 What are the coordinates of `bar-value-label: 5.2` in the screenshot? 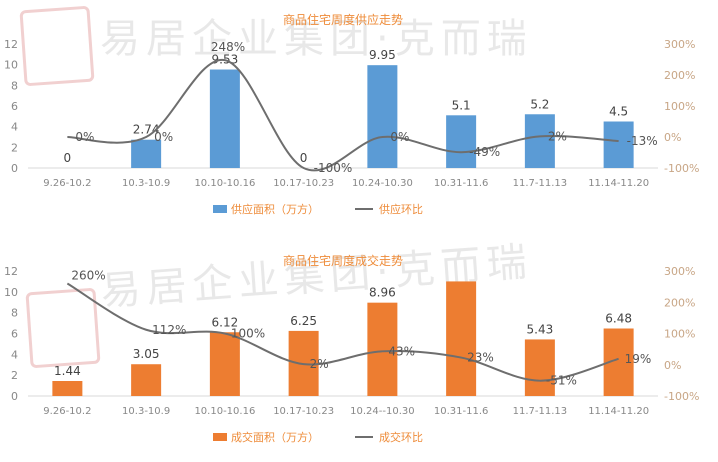 It's located at (539, 104).